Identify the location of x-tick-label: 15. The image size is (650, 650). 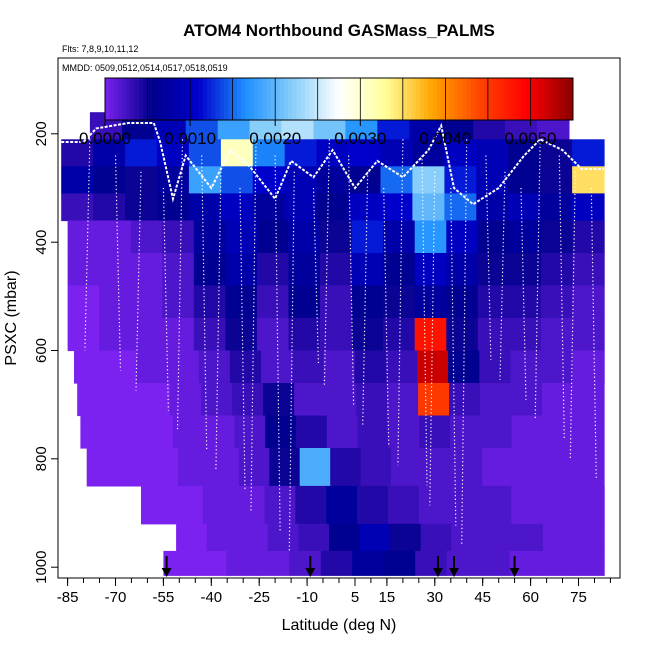
(387, 597).